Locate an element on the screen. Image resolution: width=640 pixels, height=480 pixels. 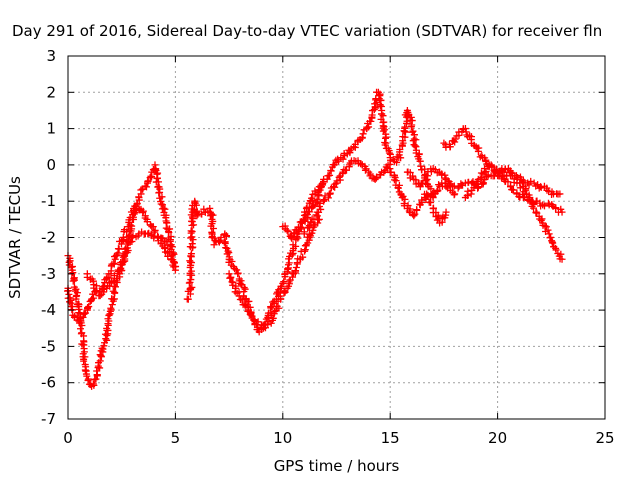
y-tick-label: 1 is located at coordinates (51, 129).